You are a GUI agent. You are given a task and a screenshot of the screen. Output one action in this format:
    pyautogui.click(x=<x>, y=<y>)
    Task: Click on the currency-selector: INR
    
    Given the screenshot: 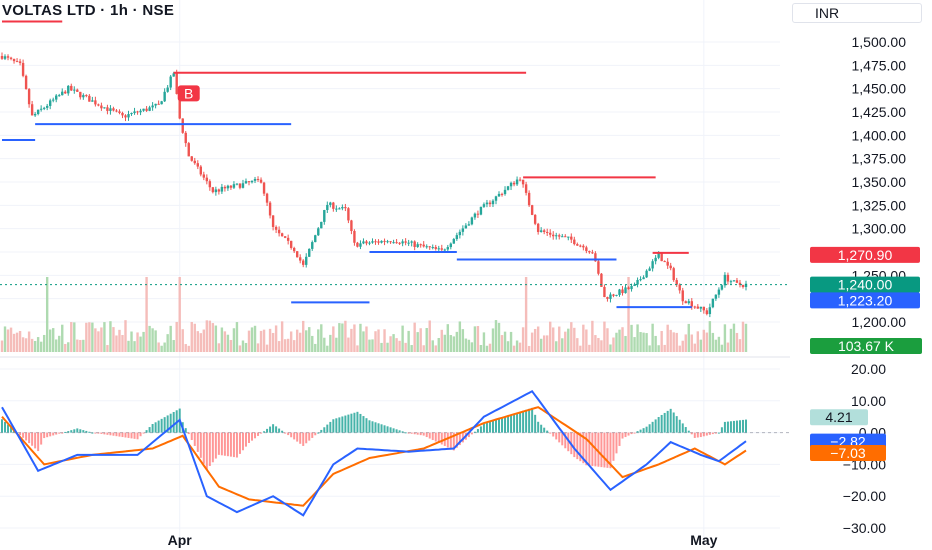 What is the action you would take?
    pyautogui.click(x=857, y=13)
    